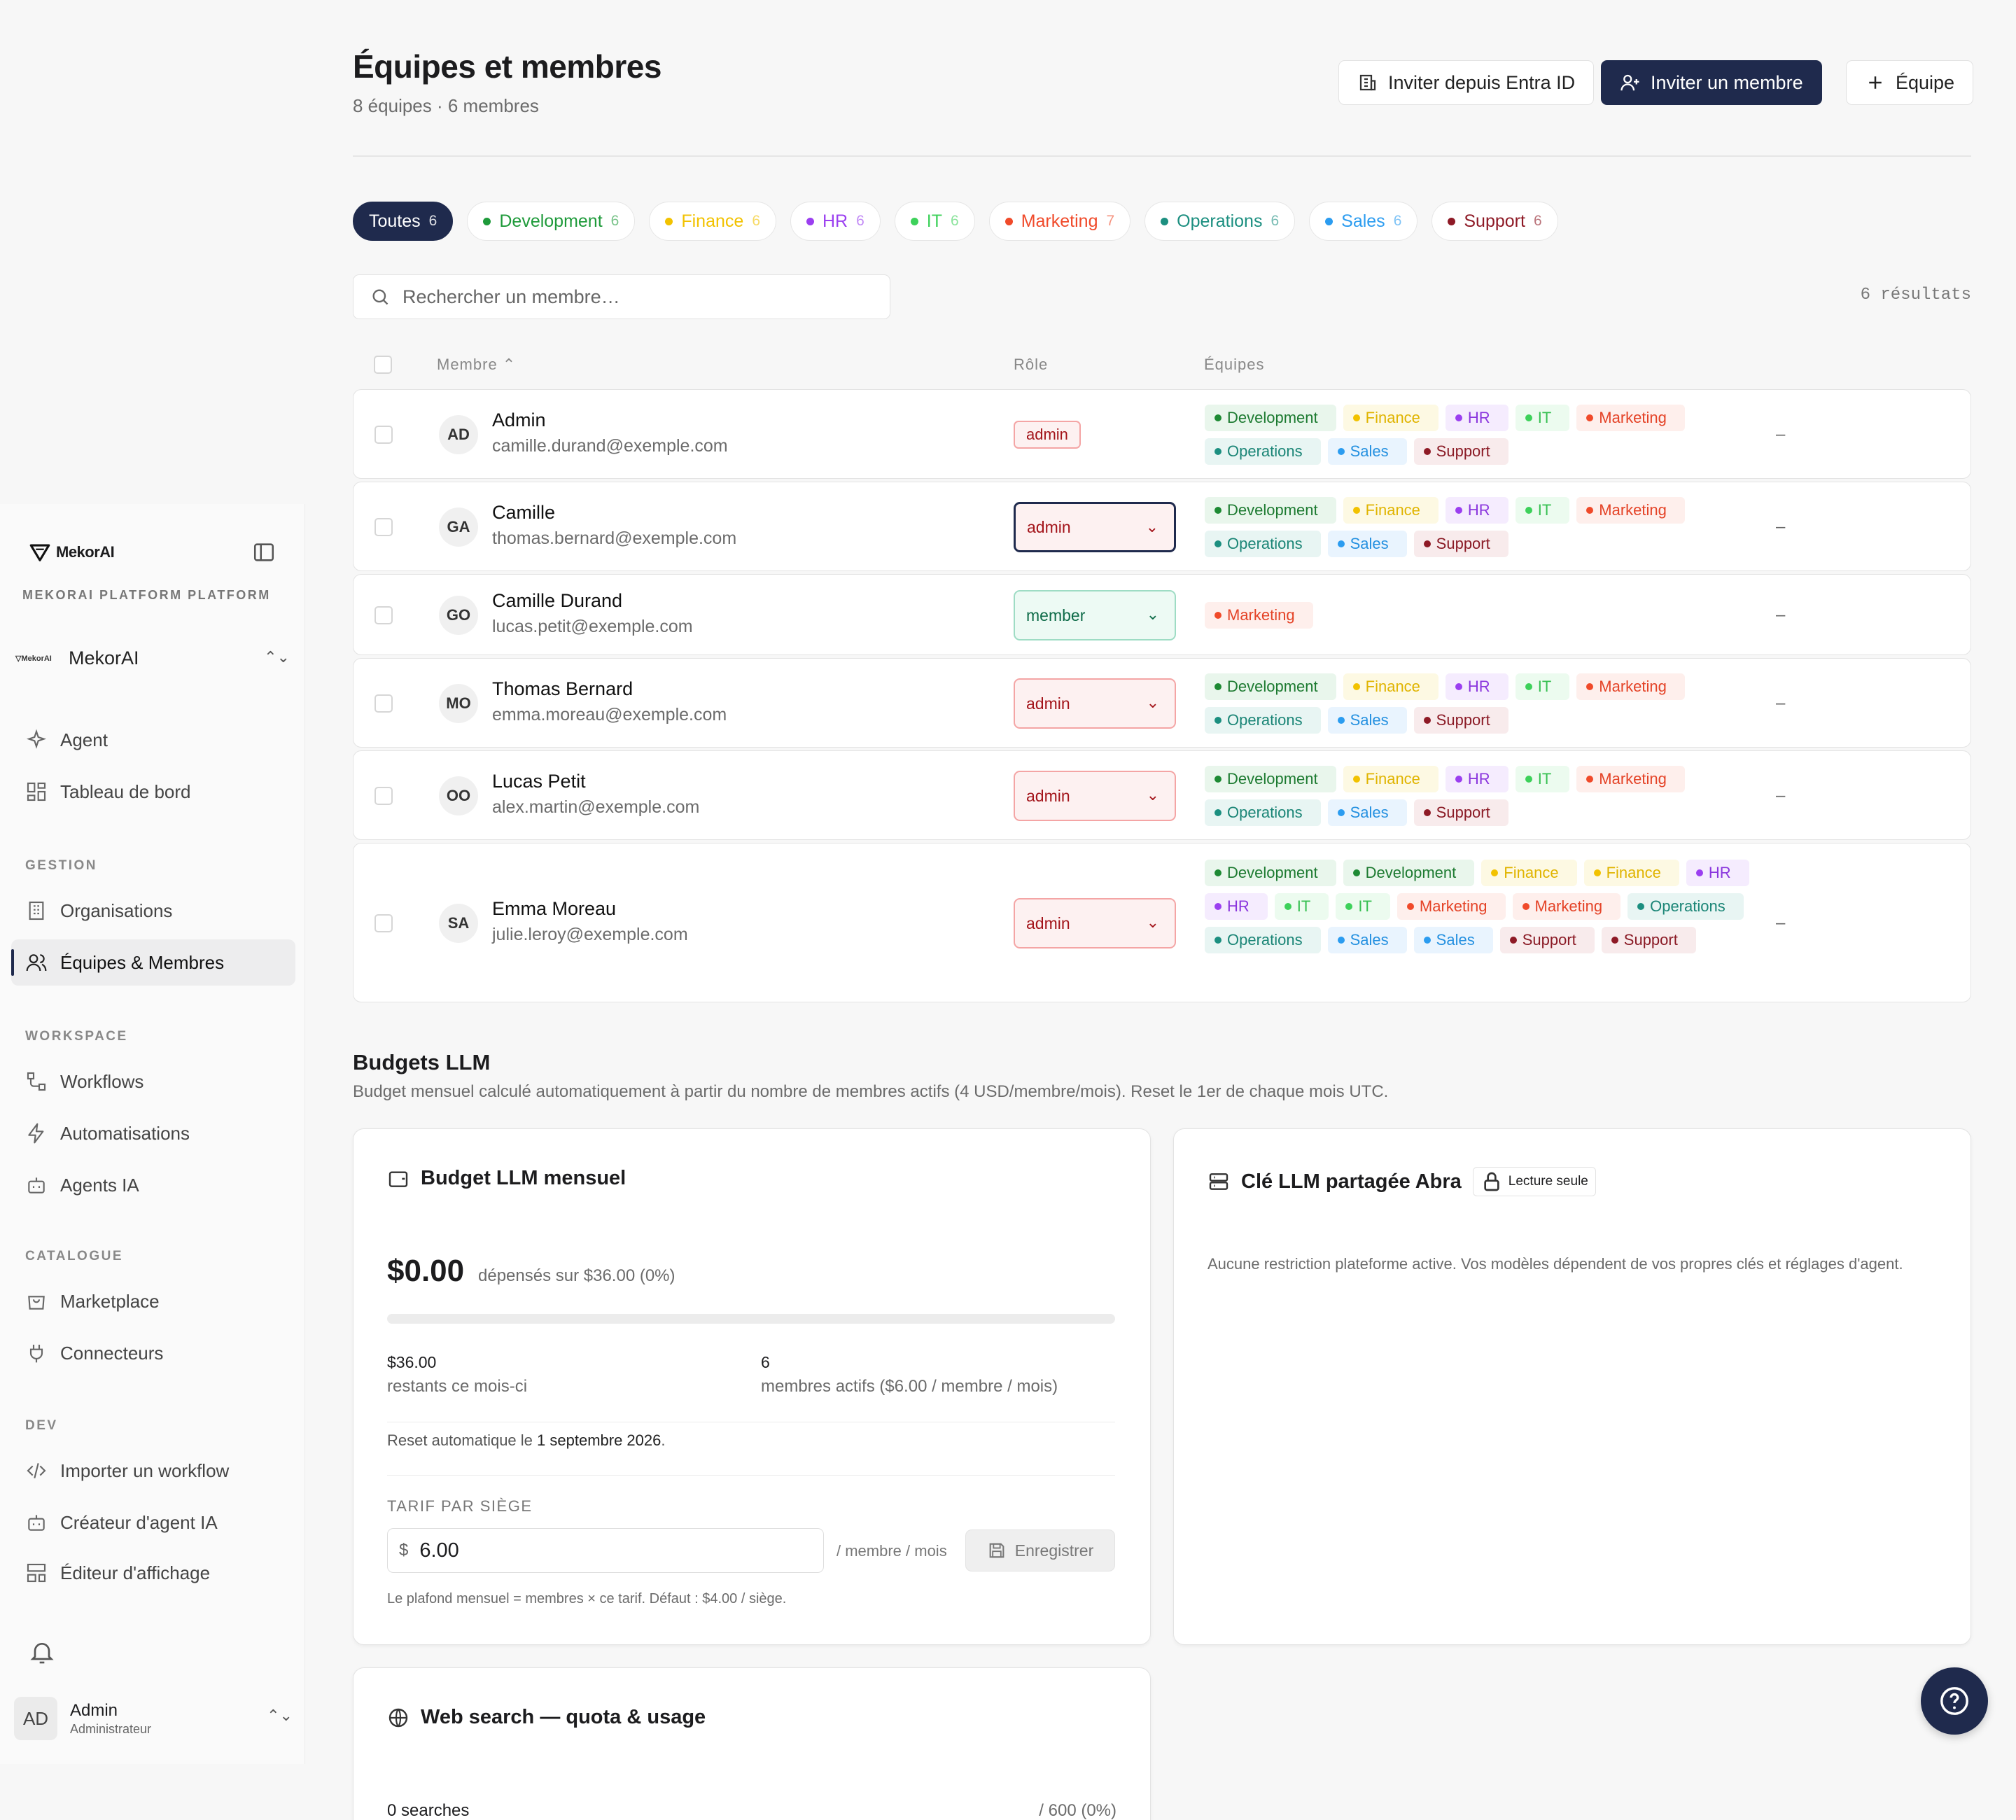 Image resolution: width=2016 pixels, height=1820 pixels. What do you see at coordinates (614, 538) in the screenshot?
I see `member-email: thomas.bernard@exemple.com` at bounding box center [614, 538].